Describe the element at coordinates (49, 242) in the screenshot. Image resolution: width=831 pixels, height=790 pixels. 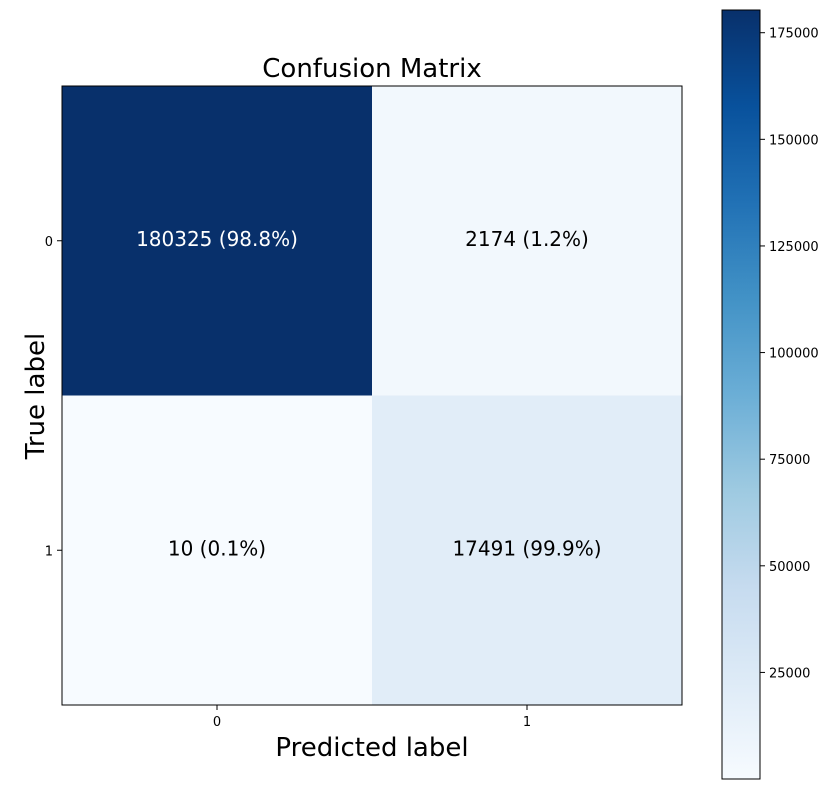
I see `y-tick-label: 0` at that location.